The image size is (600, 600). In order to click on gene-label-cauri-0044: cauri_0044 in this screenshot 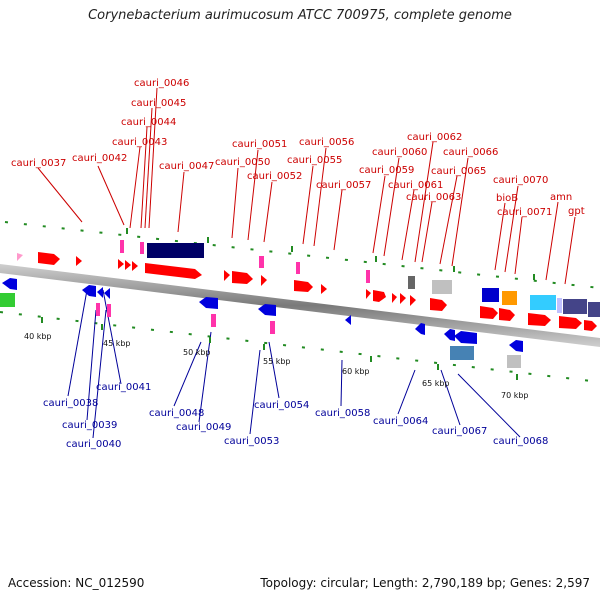, I will do `click(148, 122)`.